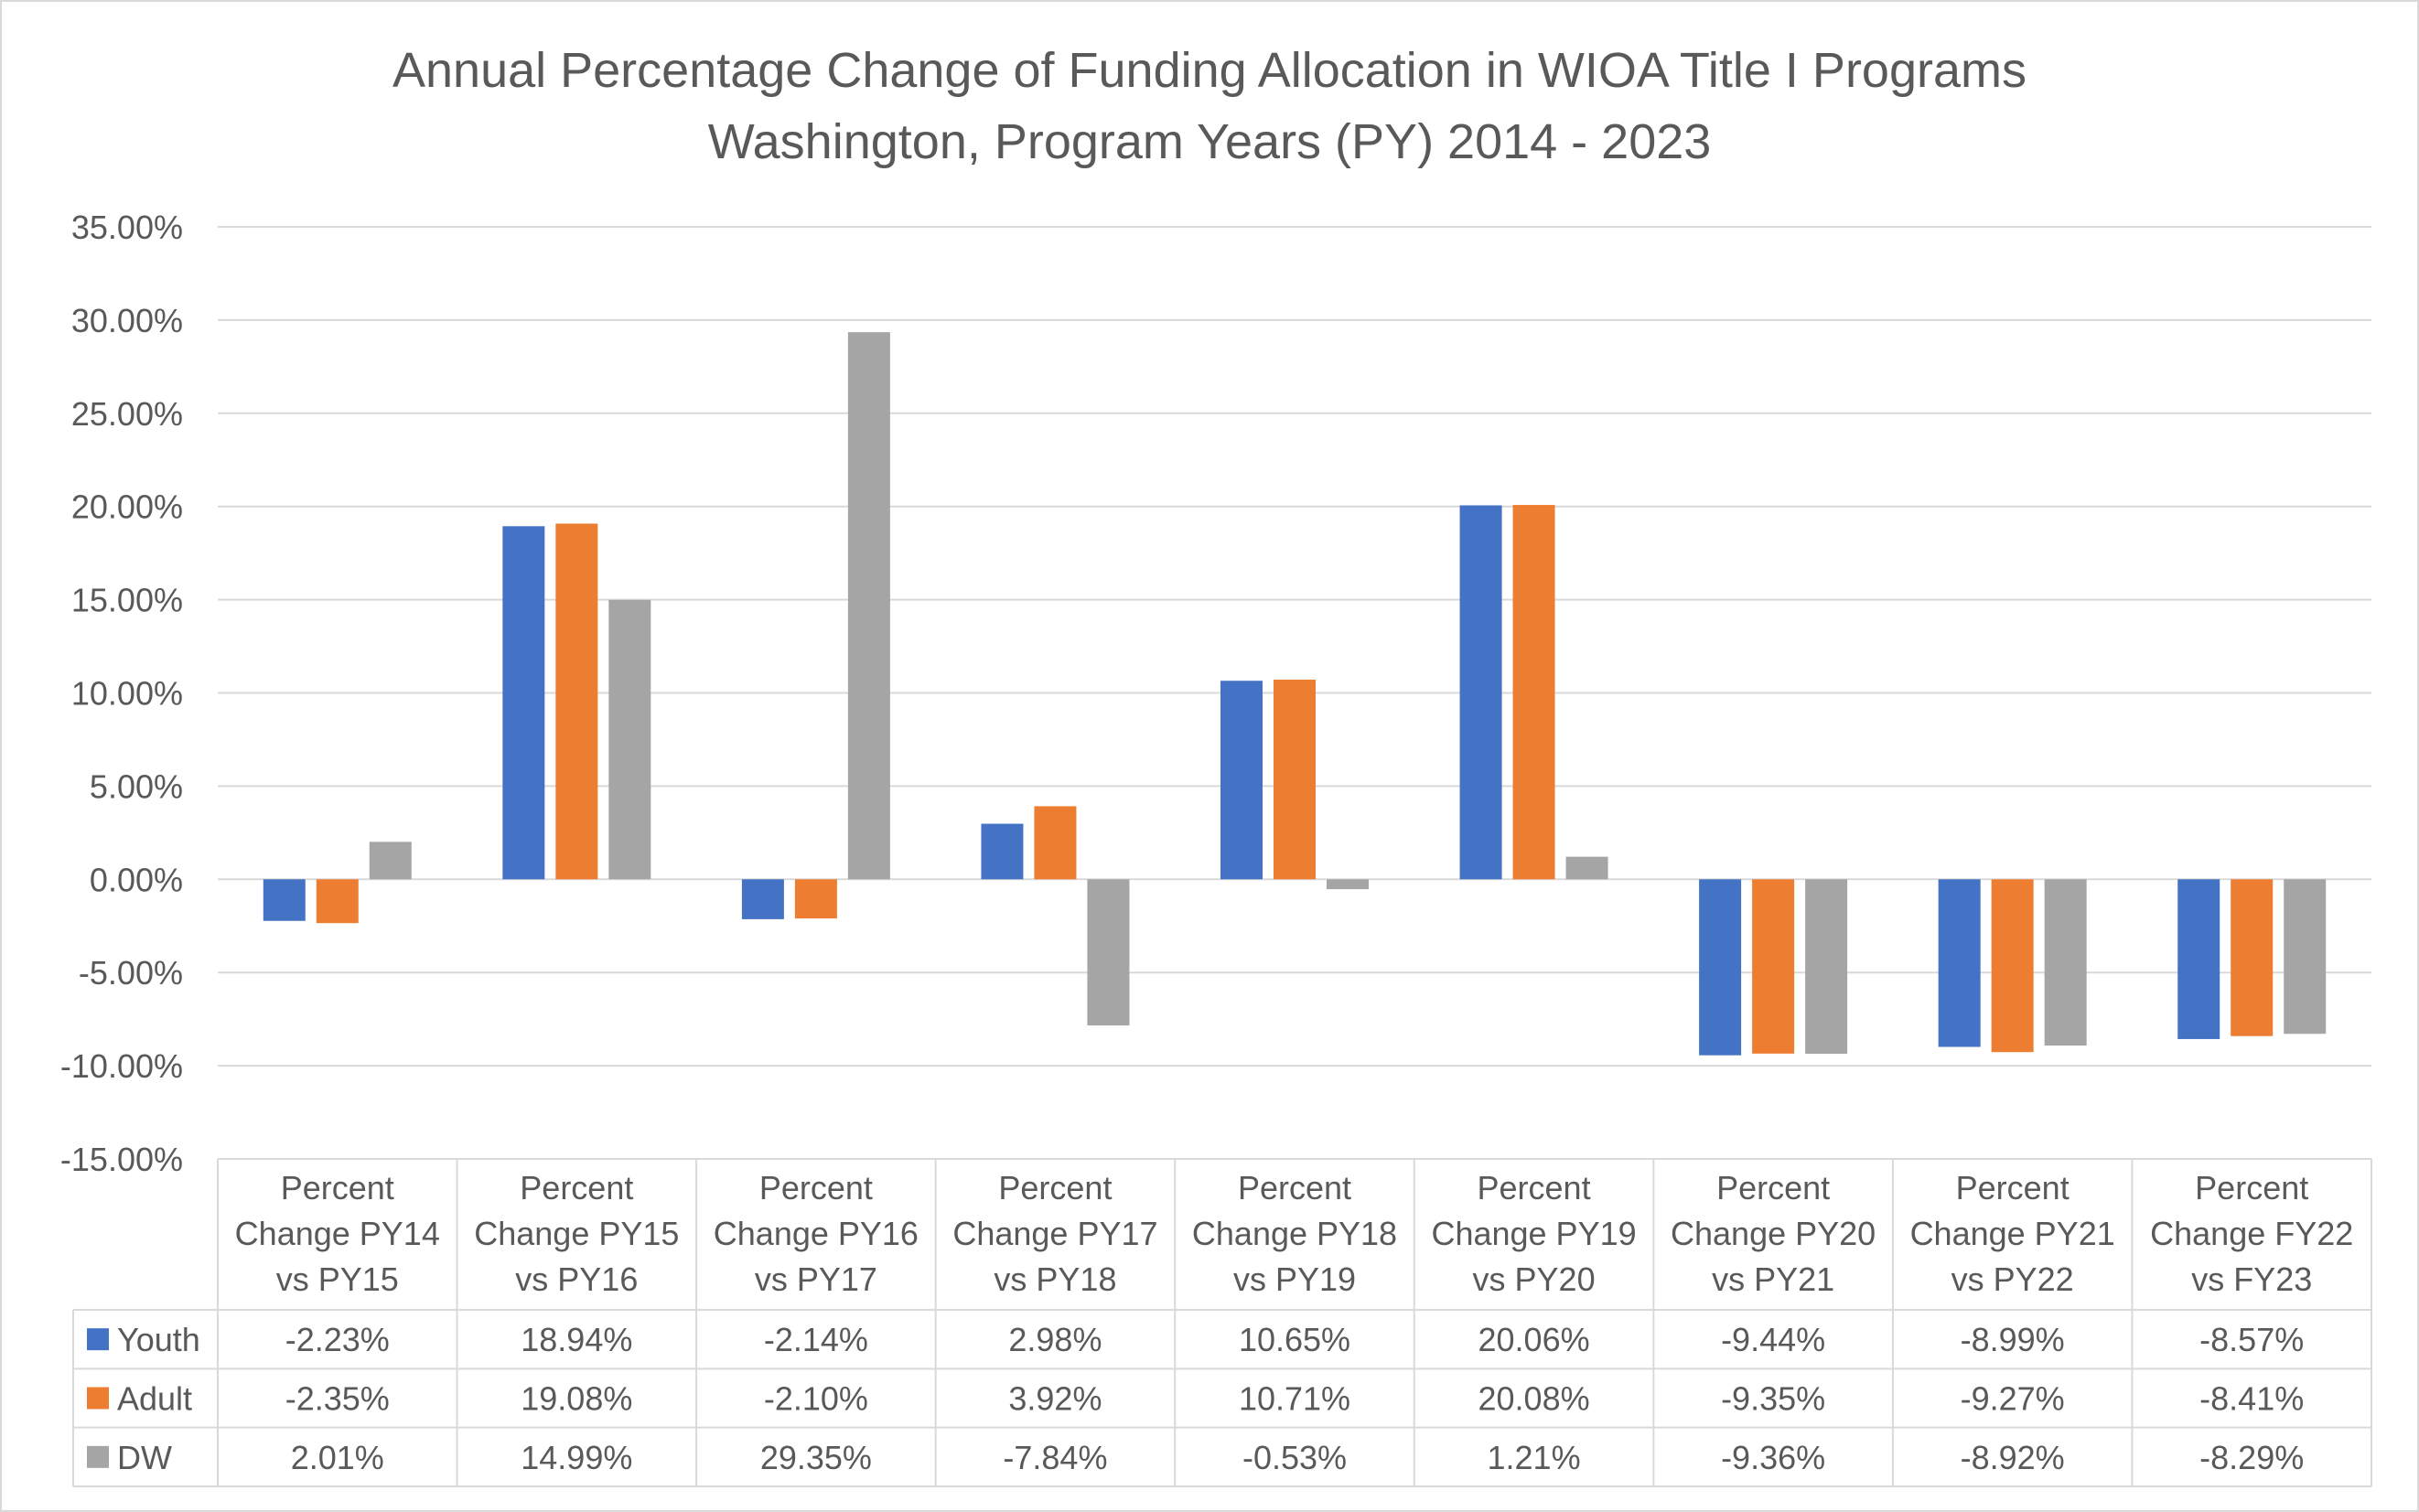 The image size is (2419, 1512). Describe the element at coordinates (816, 1399) in the screenshot. I see `table-cell-value: -2.10%` at that location.